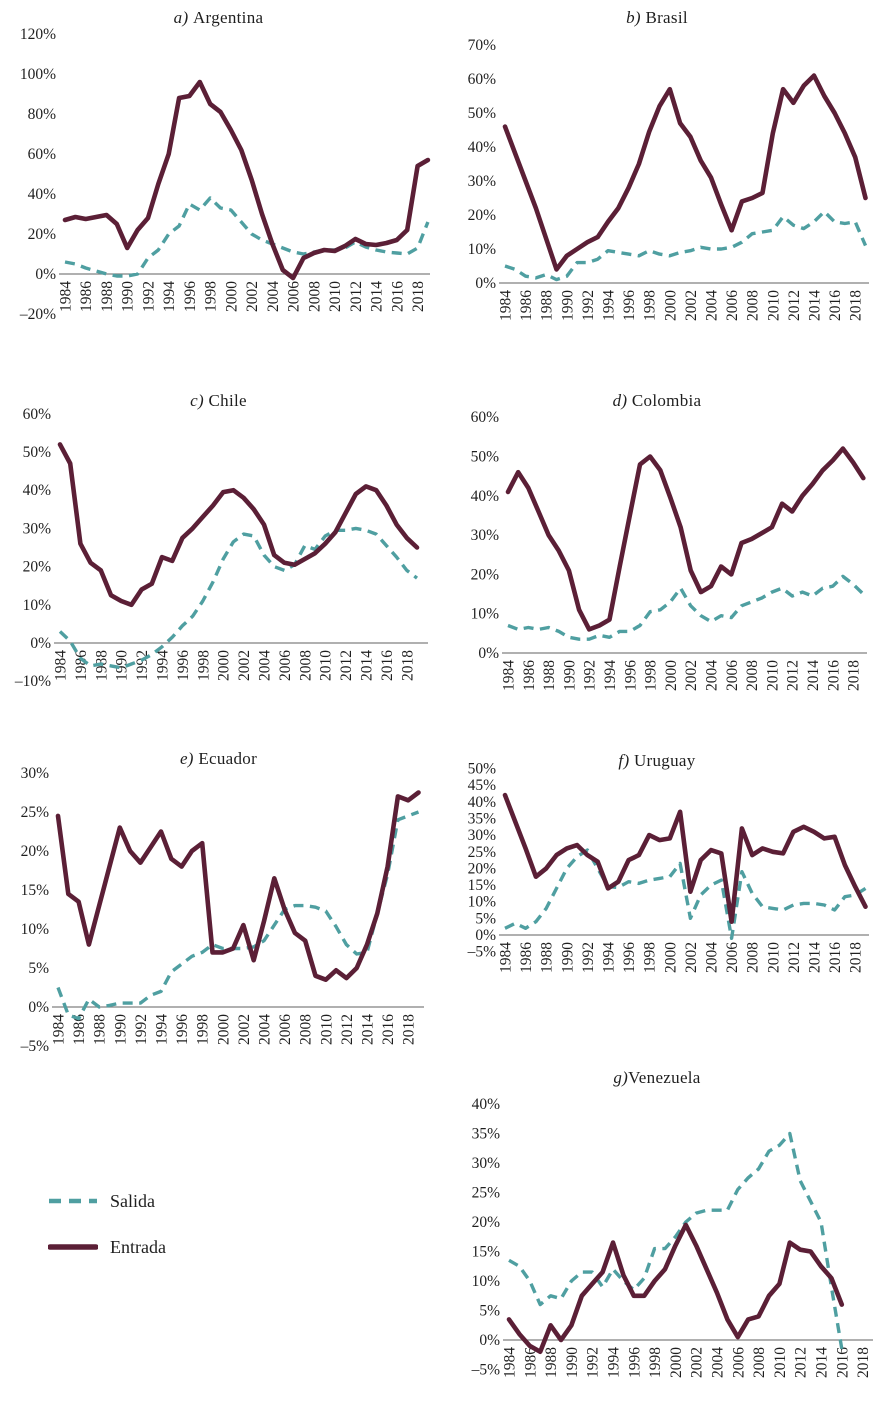  Describe the element at coordinates (482, 885) in the screenshot. I see `y-tick-label: 15%` at that location.